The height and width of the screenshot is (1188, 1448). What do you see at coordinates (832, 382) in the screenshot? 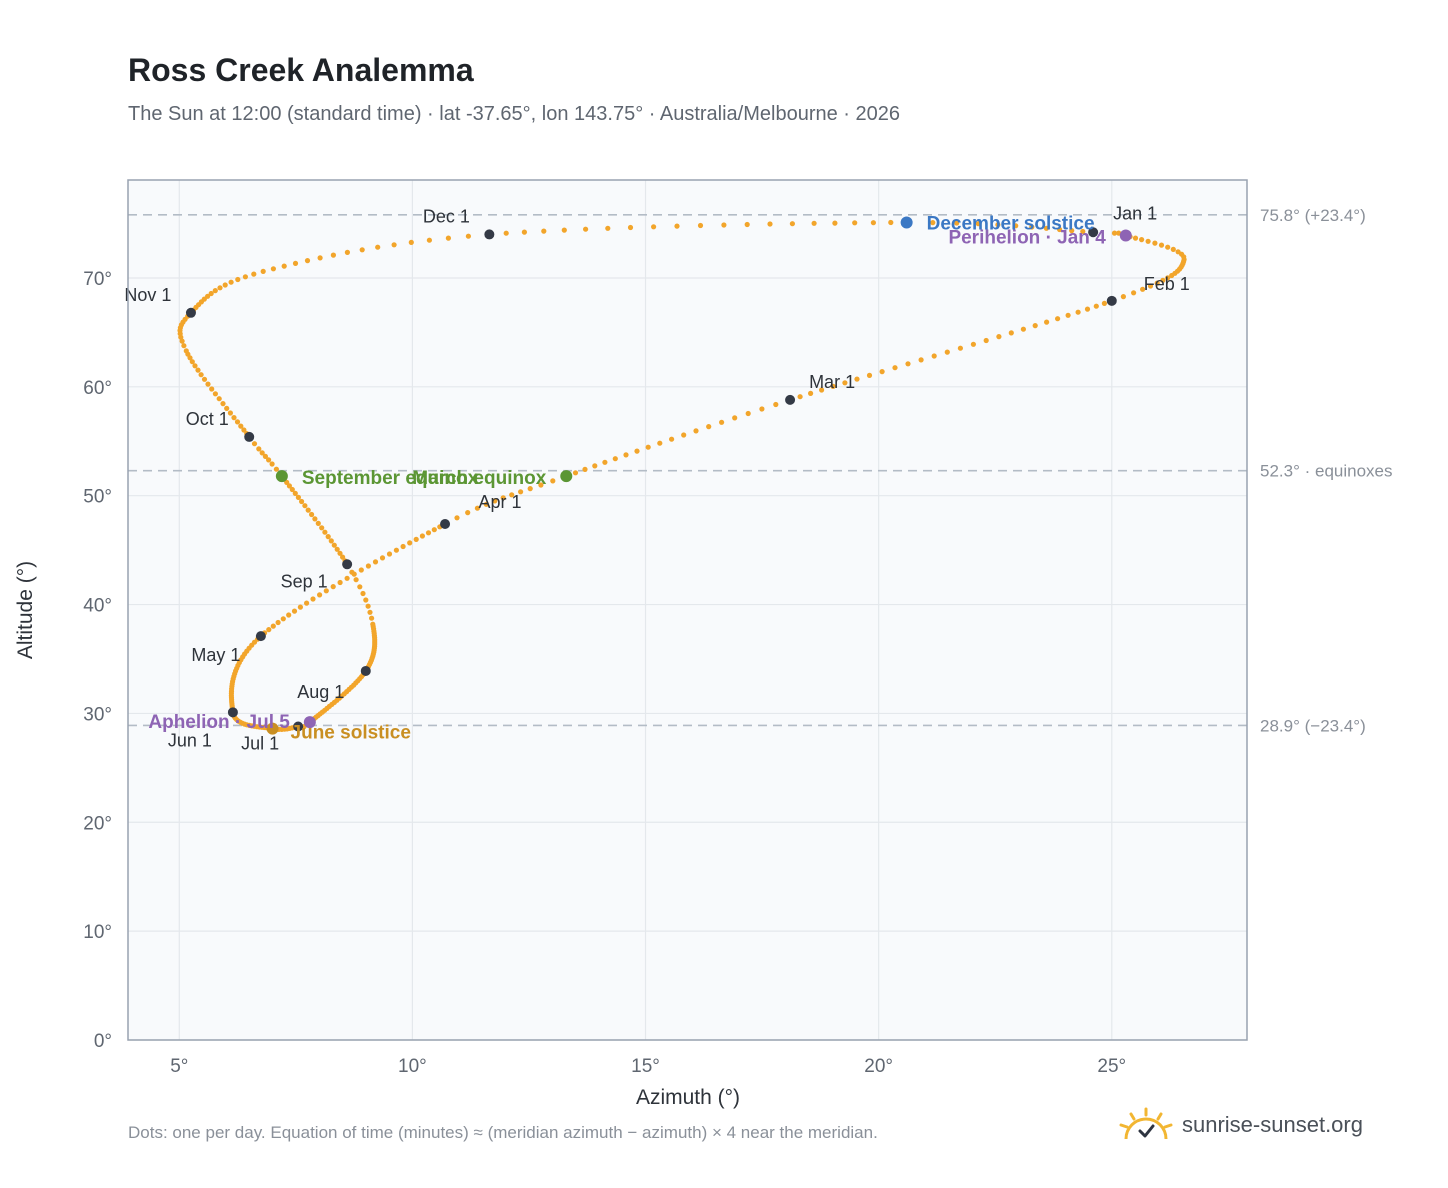
I see `month-label: Mar 1` at bounding box center [832, 382].